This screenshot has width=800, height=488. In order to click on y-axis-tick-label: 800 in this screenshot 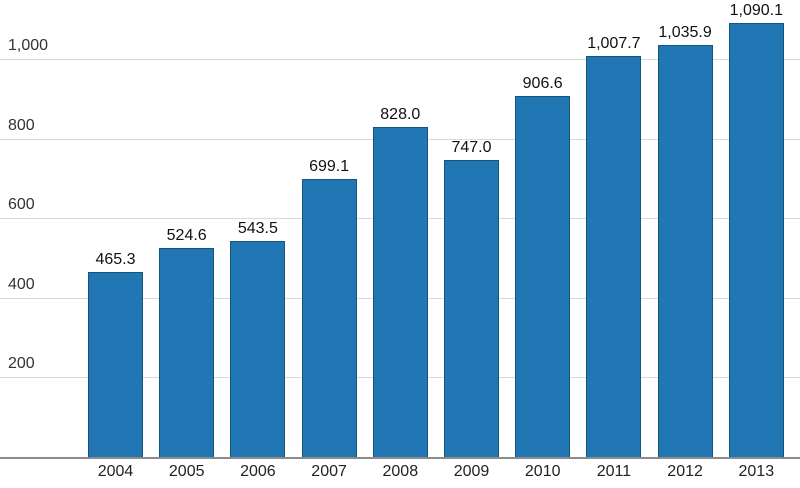, I will do `click(21, 125)`.